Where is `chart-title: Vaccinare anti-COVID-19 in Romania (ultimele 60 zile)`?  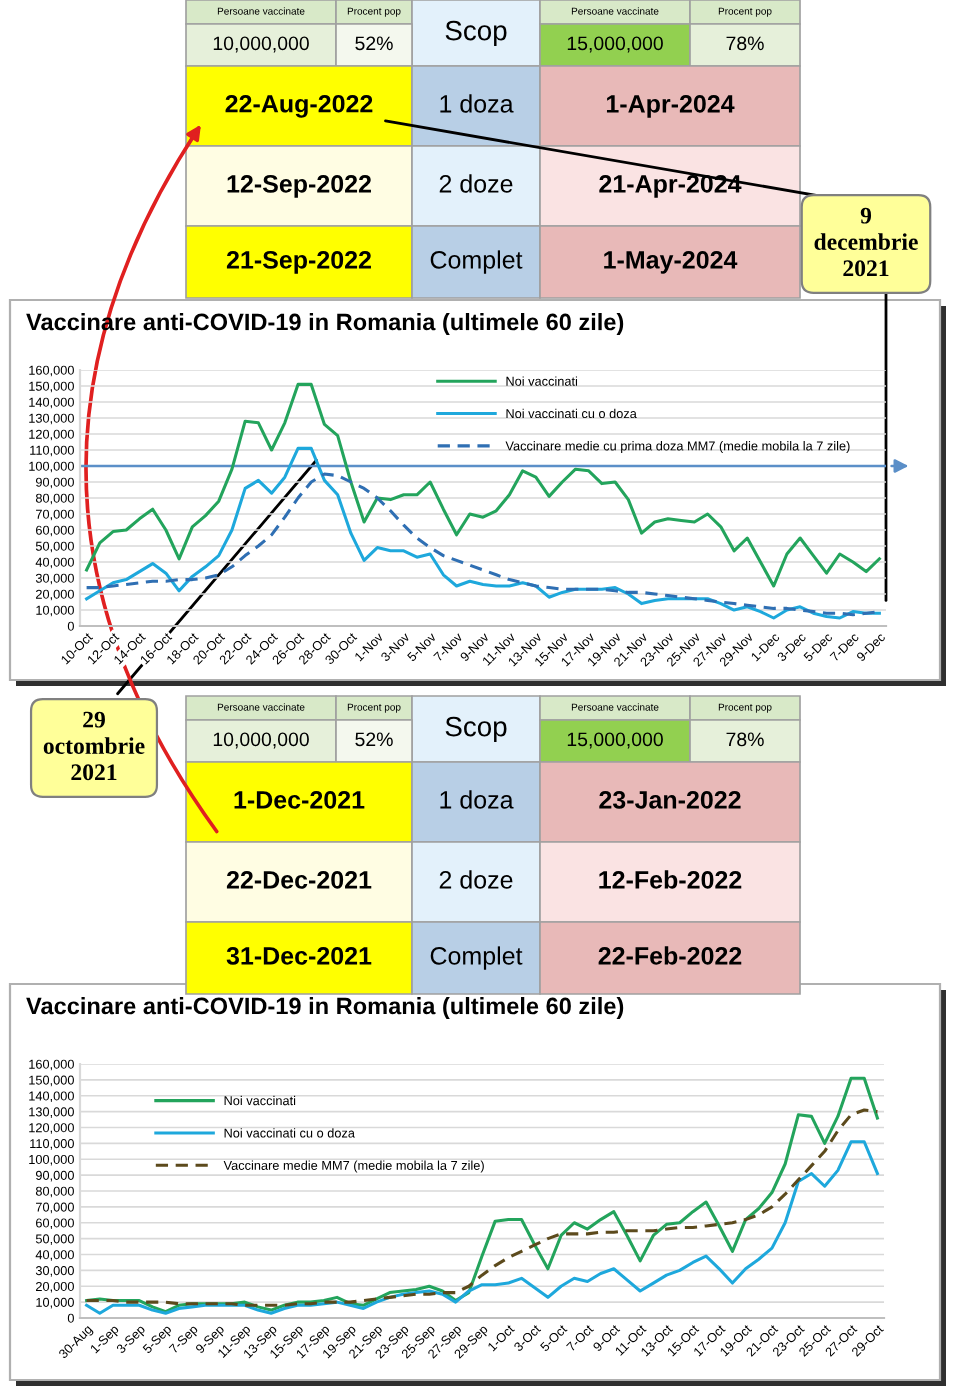
chart-title: Vaccinare anti-COVID-19 in Romania (ultimele 60 zile) is located at coordinates (325, 1008).